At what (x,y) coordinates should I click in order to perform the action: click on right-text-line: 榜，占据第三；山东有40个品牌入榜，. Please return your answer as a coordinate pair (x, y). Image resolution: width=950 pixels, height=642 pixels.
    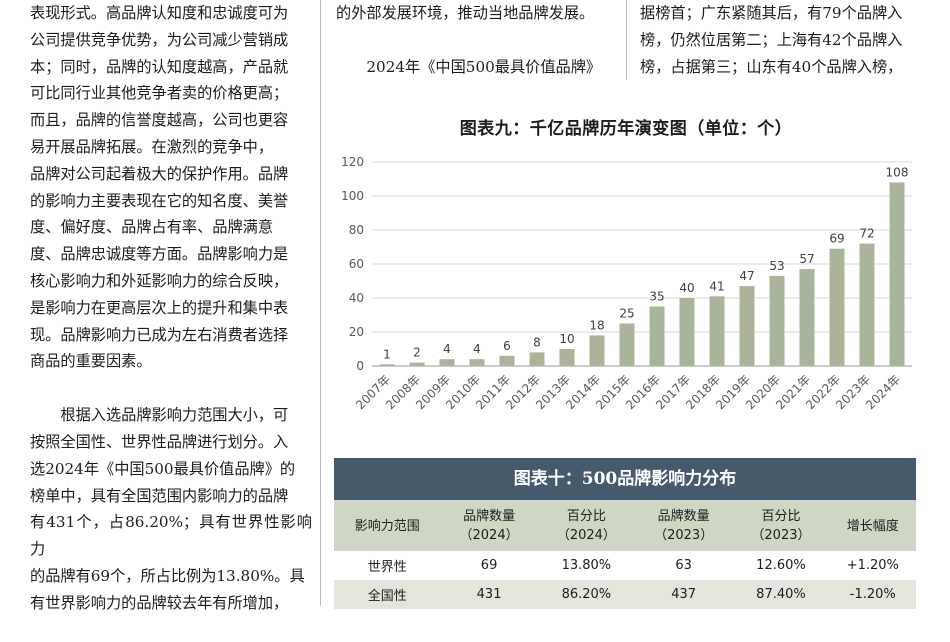
    Looking at the image, I should click on (771, 66).